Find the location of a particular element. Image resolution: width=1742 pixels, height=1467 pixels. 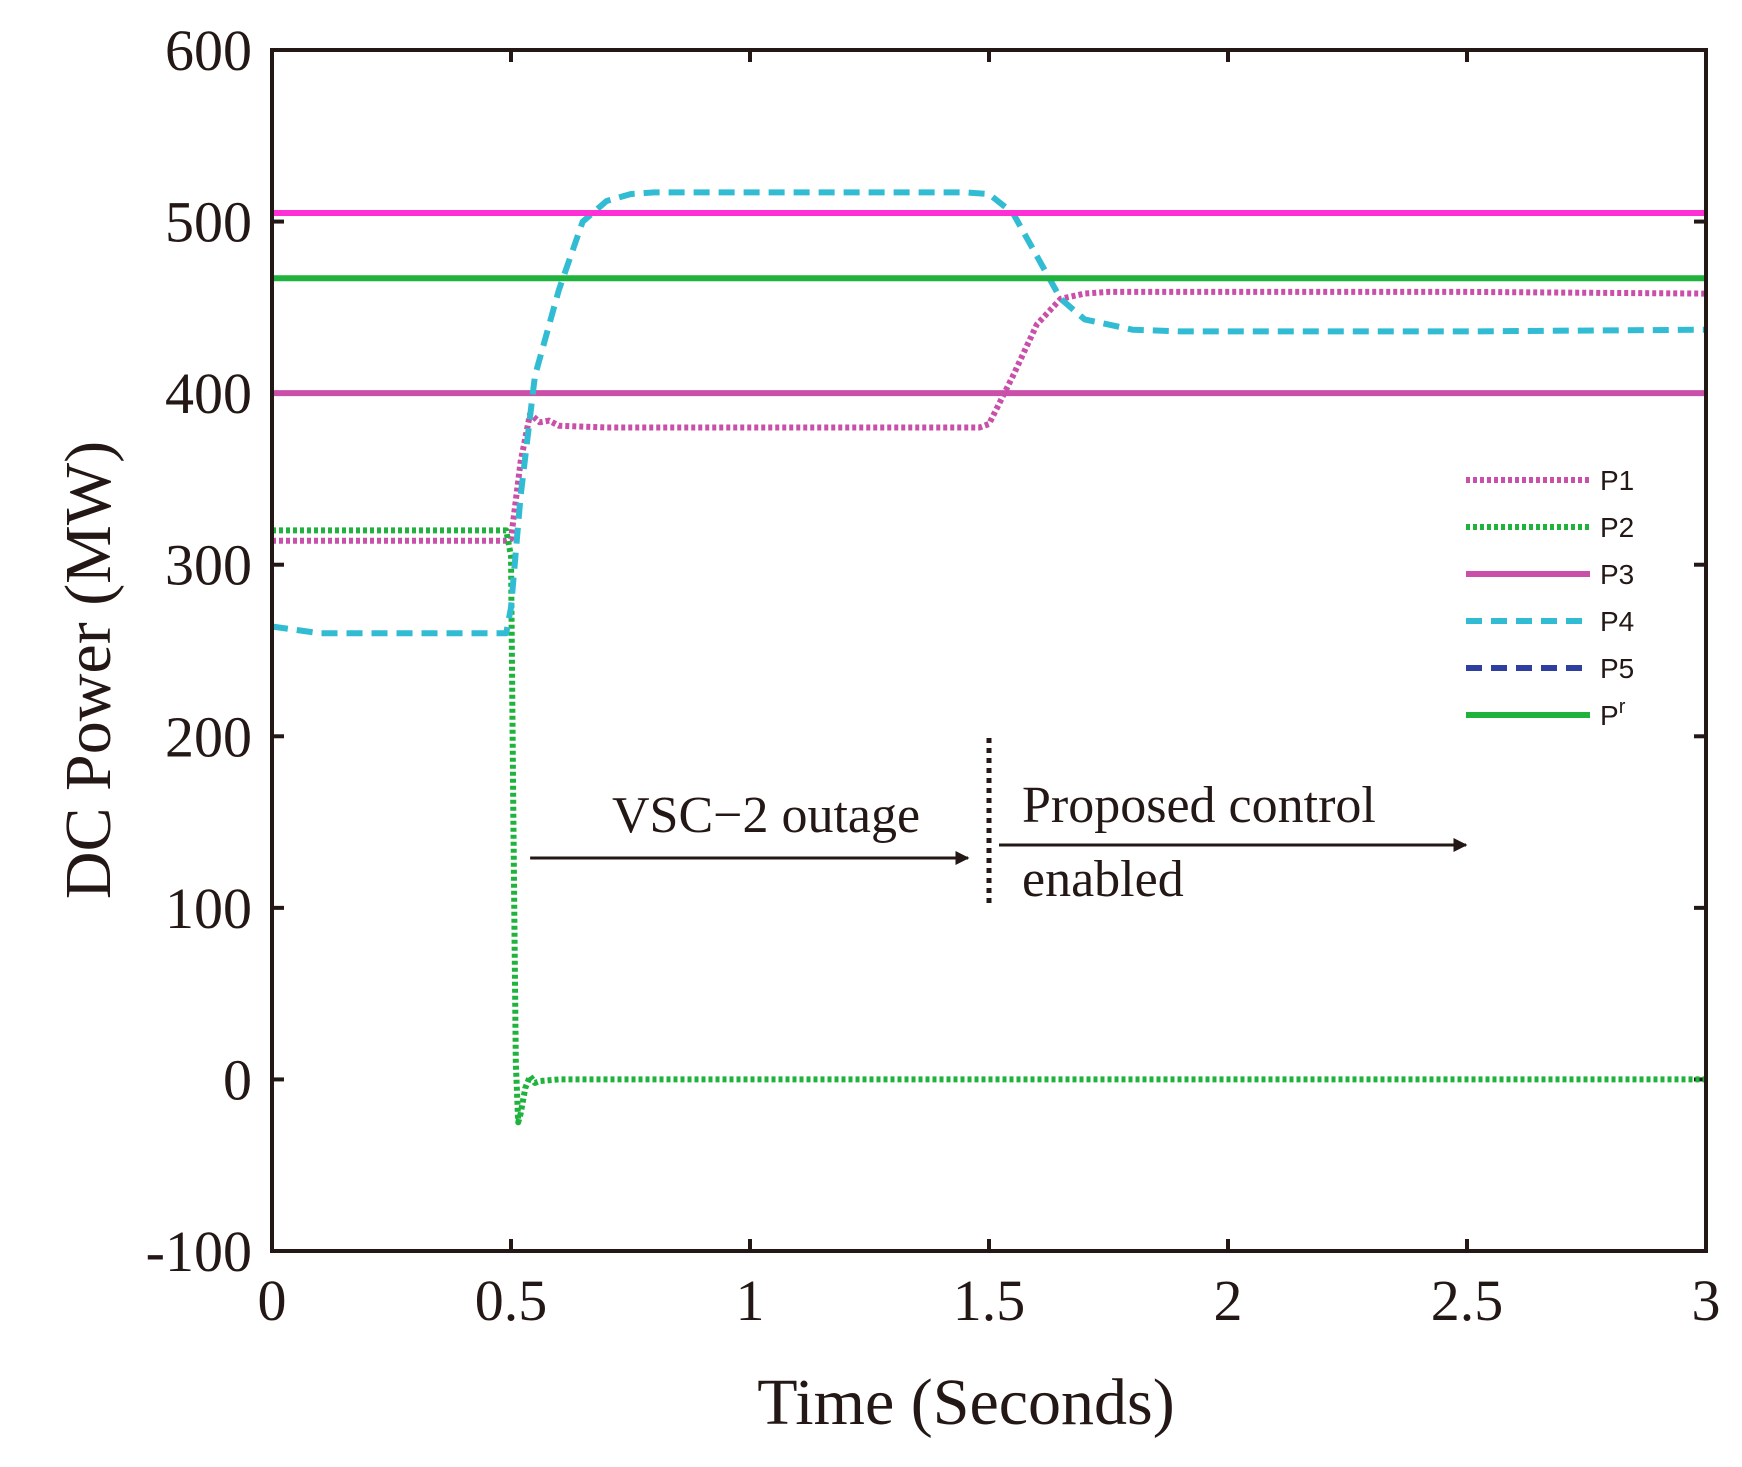

x-axis-title: Time (Seconds) is located at coordinates (965, 1402).